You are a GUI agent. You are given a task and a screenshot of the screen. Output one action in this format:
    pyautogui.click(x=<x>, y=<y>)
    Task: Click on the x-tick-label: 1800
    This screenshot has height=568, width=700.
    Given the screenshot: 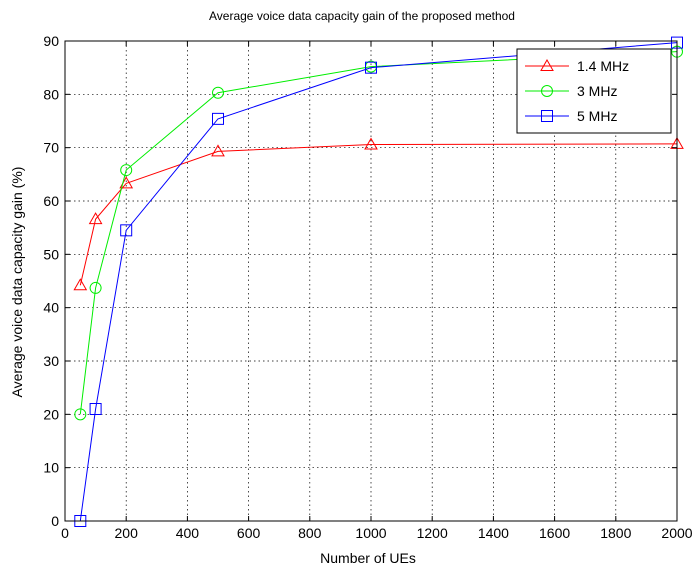 What is the action you would take?
    pyautogui.click(x=615, y=533)
    